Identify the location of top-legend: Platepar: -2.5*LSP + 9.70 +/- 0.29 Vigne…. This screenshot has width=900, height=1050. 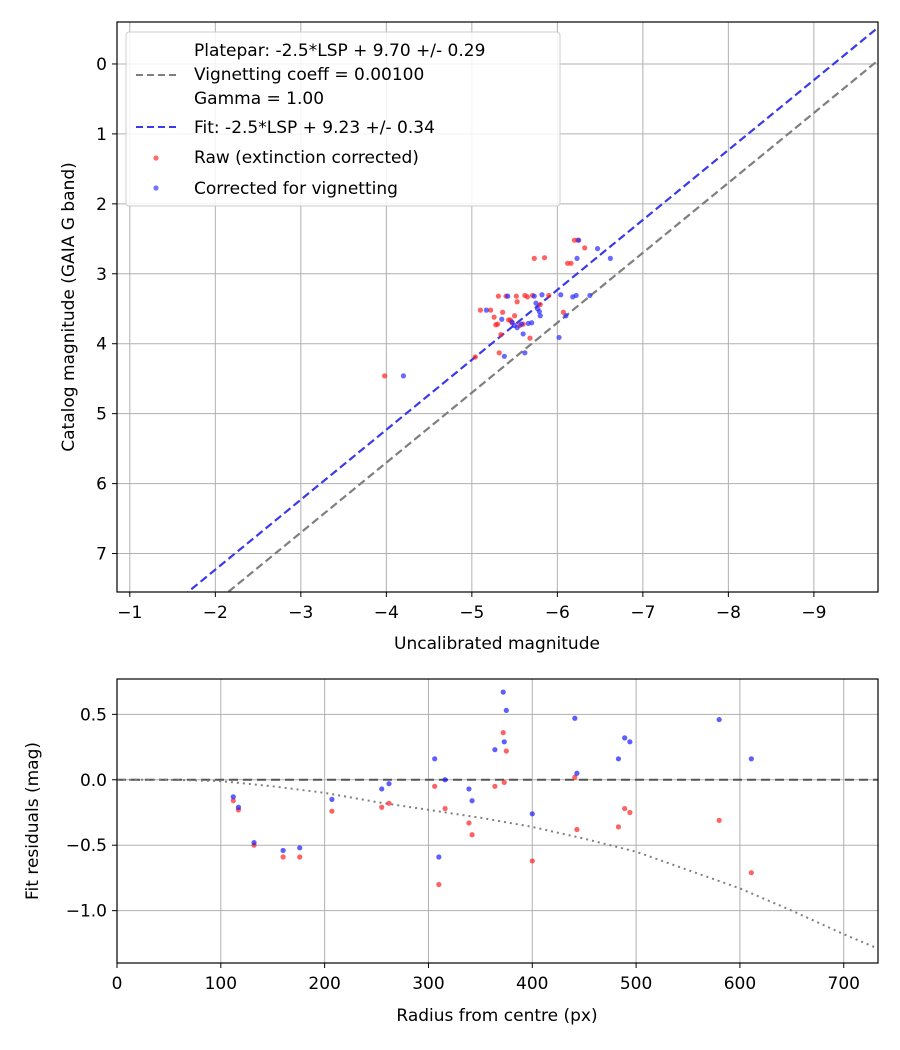
(343, 119).